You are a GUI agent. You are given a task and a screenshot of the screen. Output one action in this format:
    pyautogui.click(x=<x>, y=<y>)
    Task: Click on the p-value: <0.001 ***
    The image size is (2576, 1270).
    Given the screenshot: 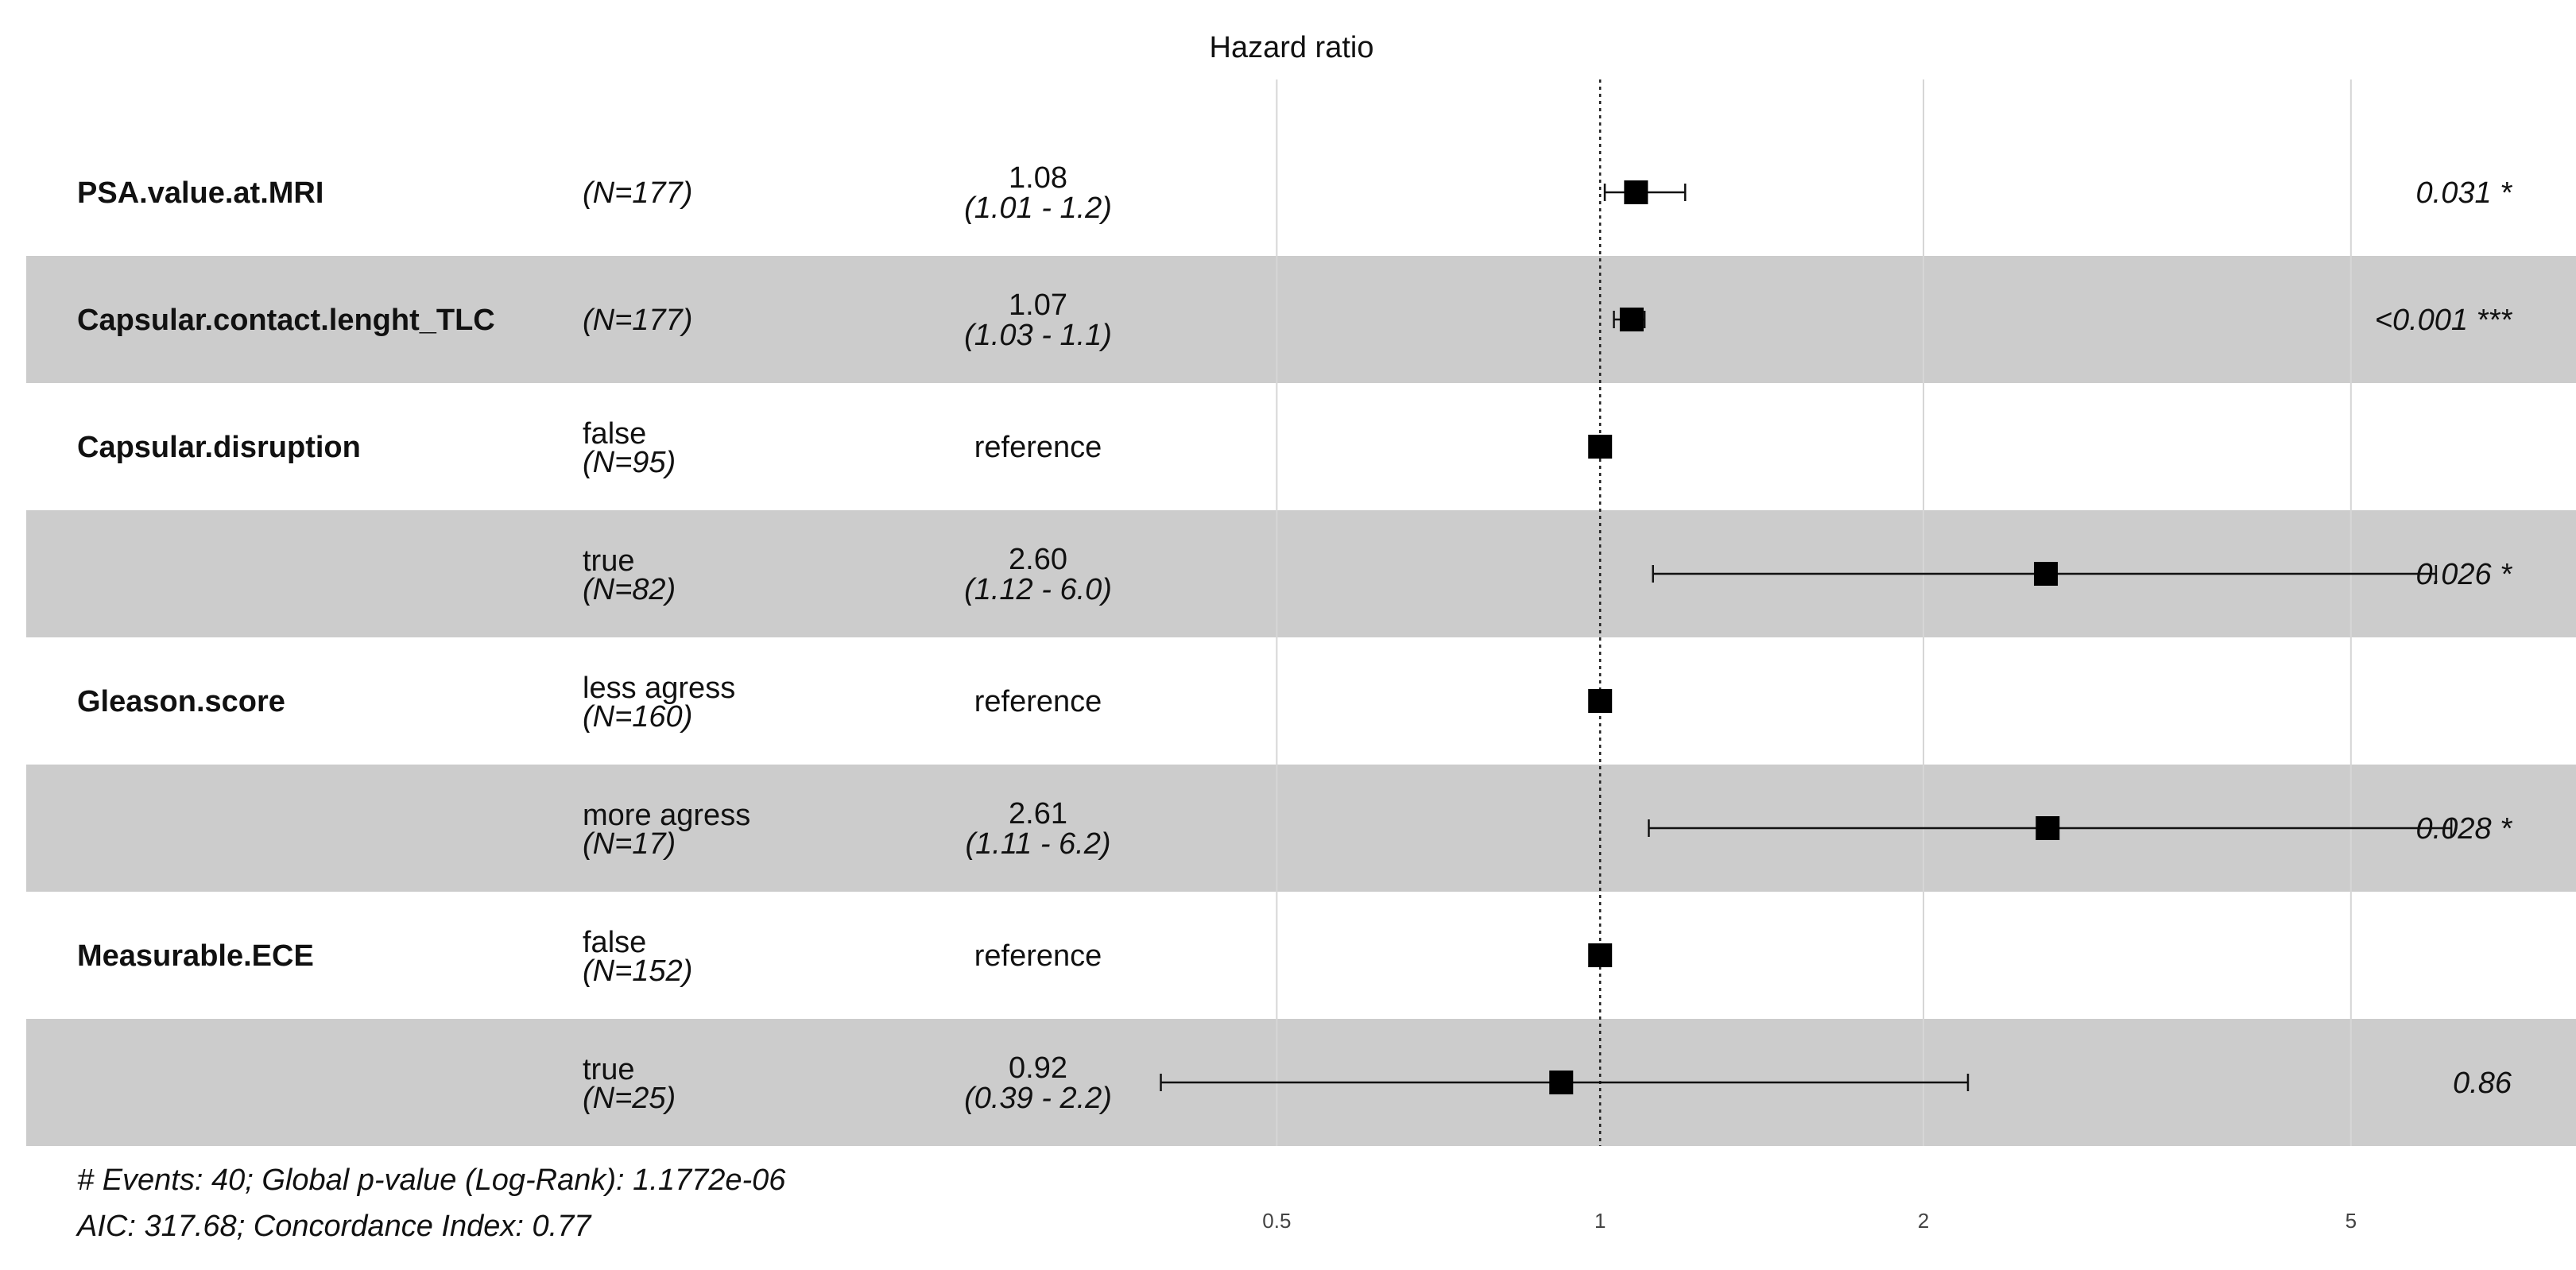 What is the action you would take?
    pyautogui.click(x=2443, y=320)
    